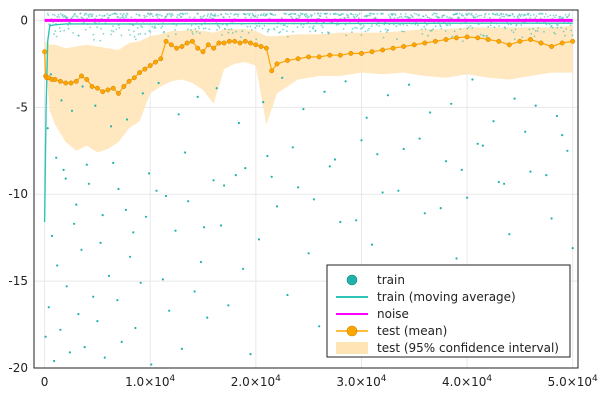 The width and height of the screenshot is (600, 400). What do you see at coordinates (256, 381) in the screenshot?
I see `x-tick-label: 2.0×104` at bounding box center [256, 381].